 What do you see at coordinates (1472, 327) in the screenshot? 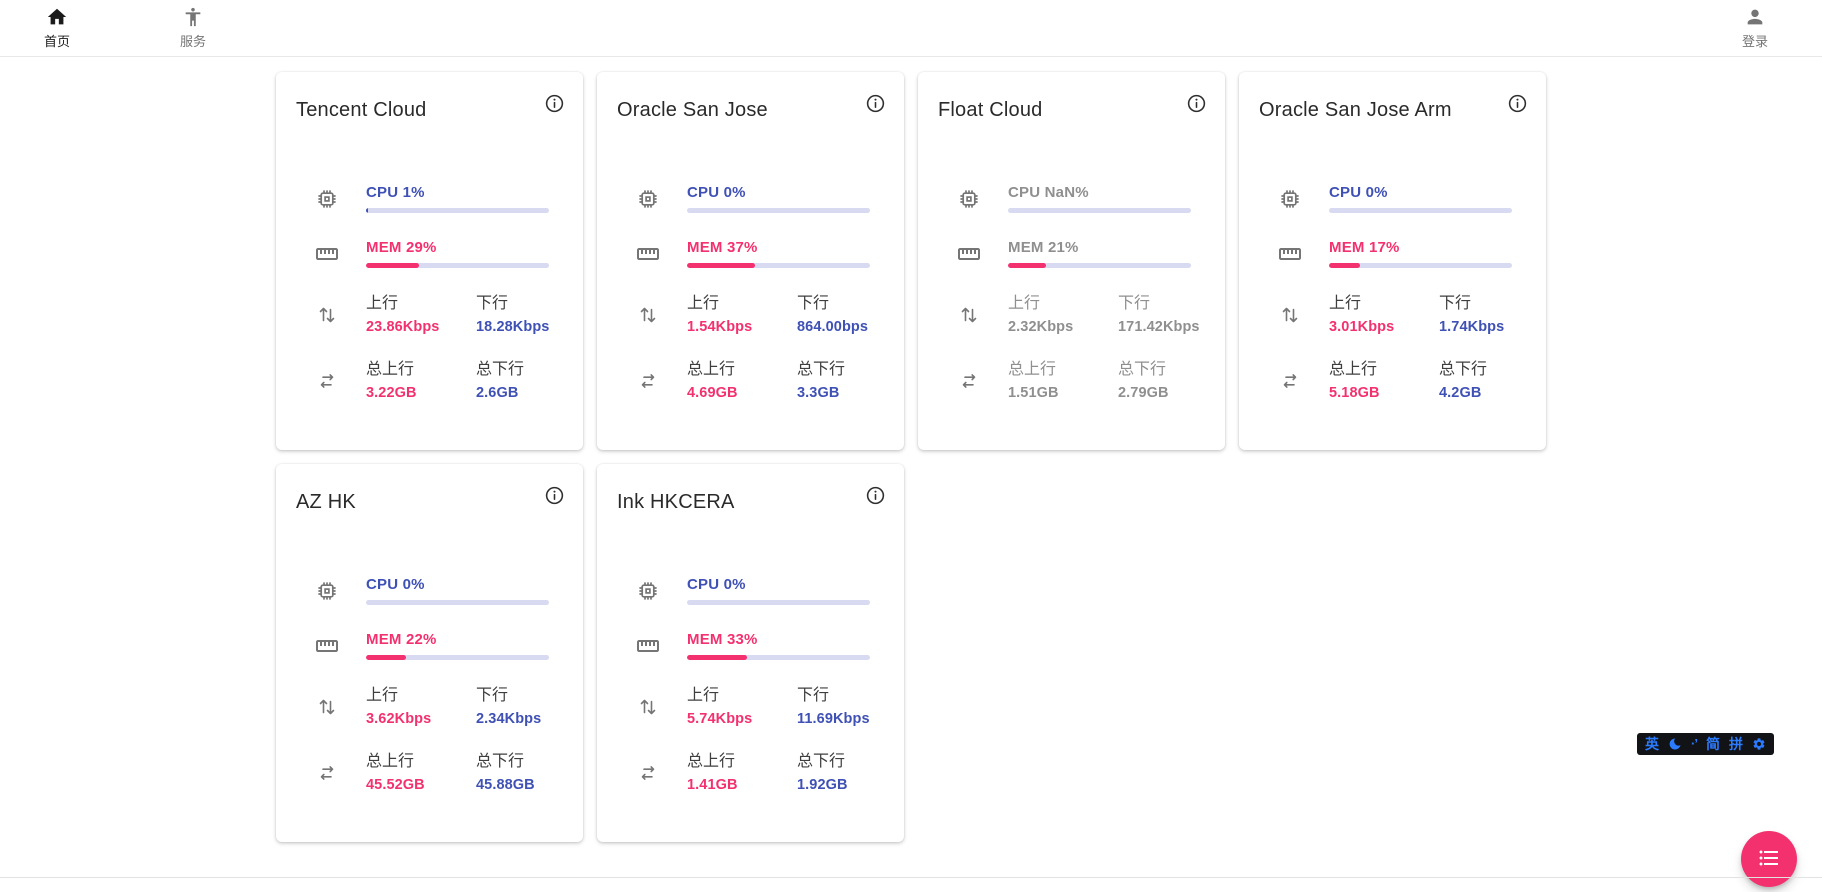
I see `download-value: 1.74Kbps` at bounding box center [1472, 327].